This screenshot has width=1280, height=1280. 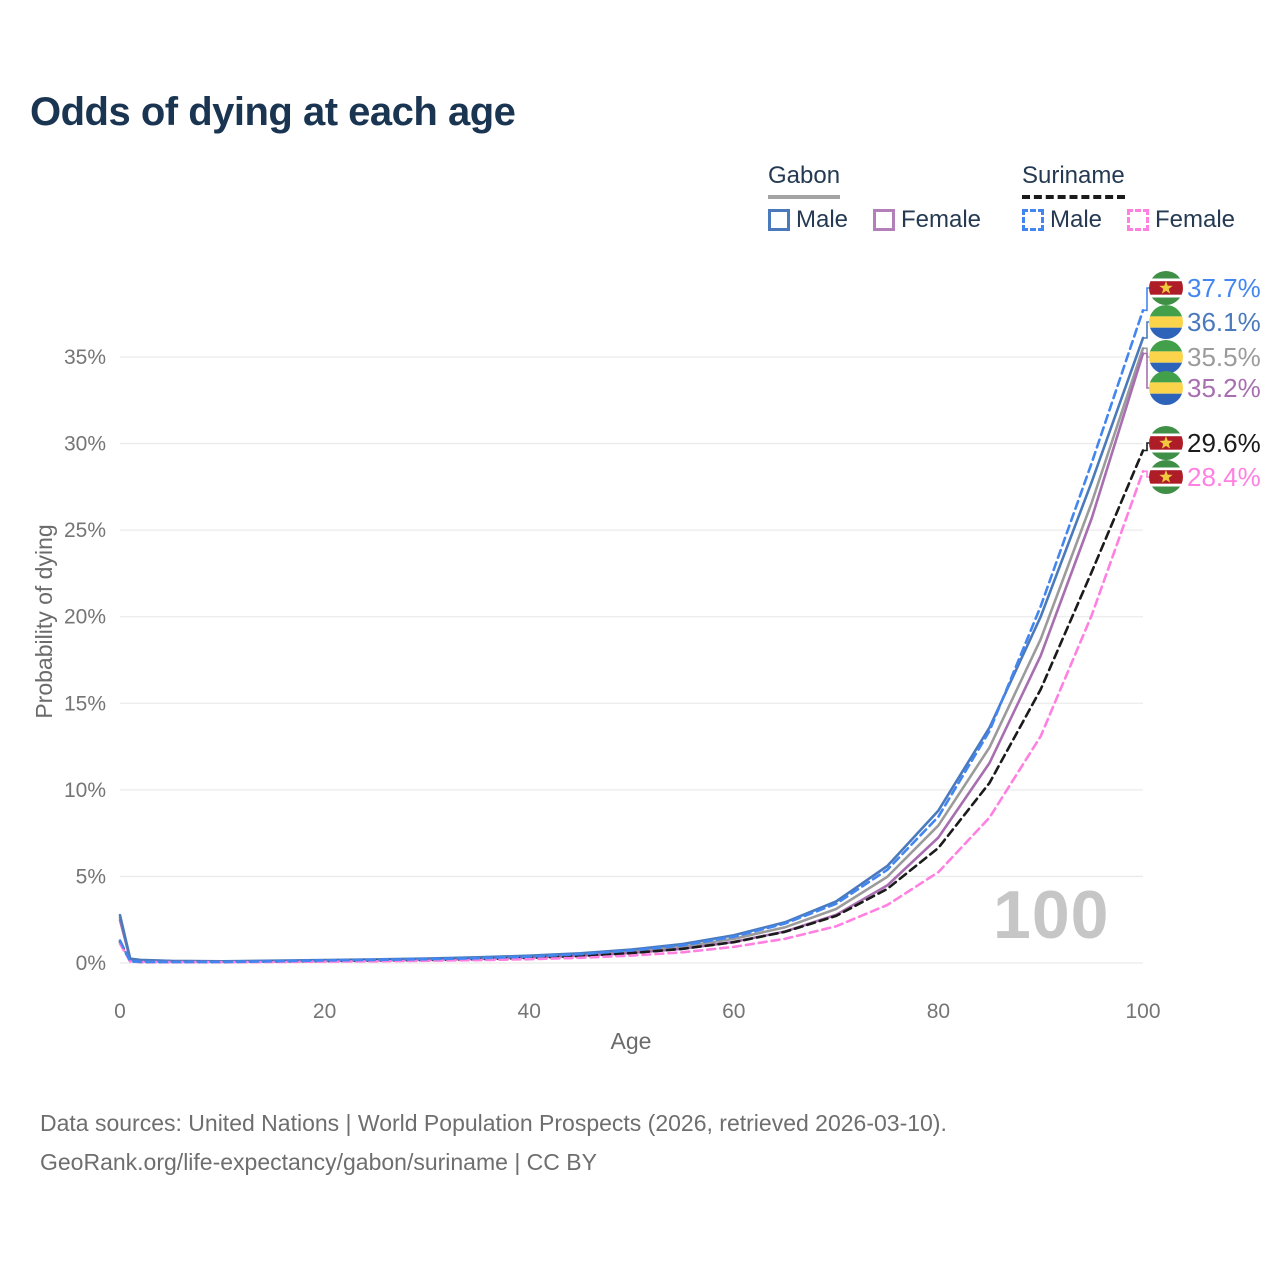 I want to click on x-tick-label: 40, so click(x=529, y=1011).